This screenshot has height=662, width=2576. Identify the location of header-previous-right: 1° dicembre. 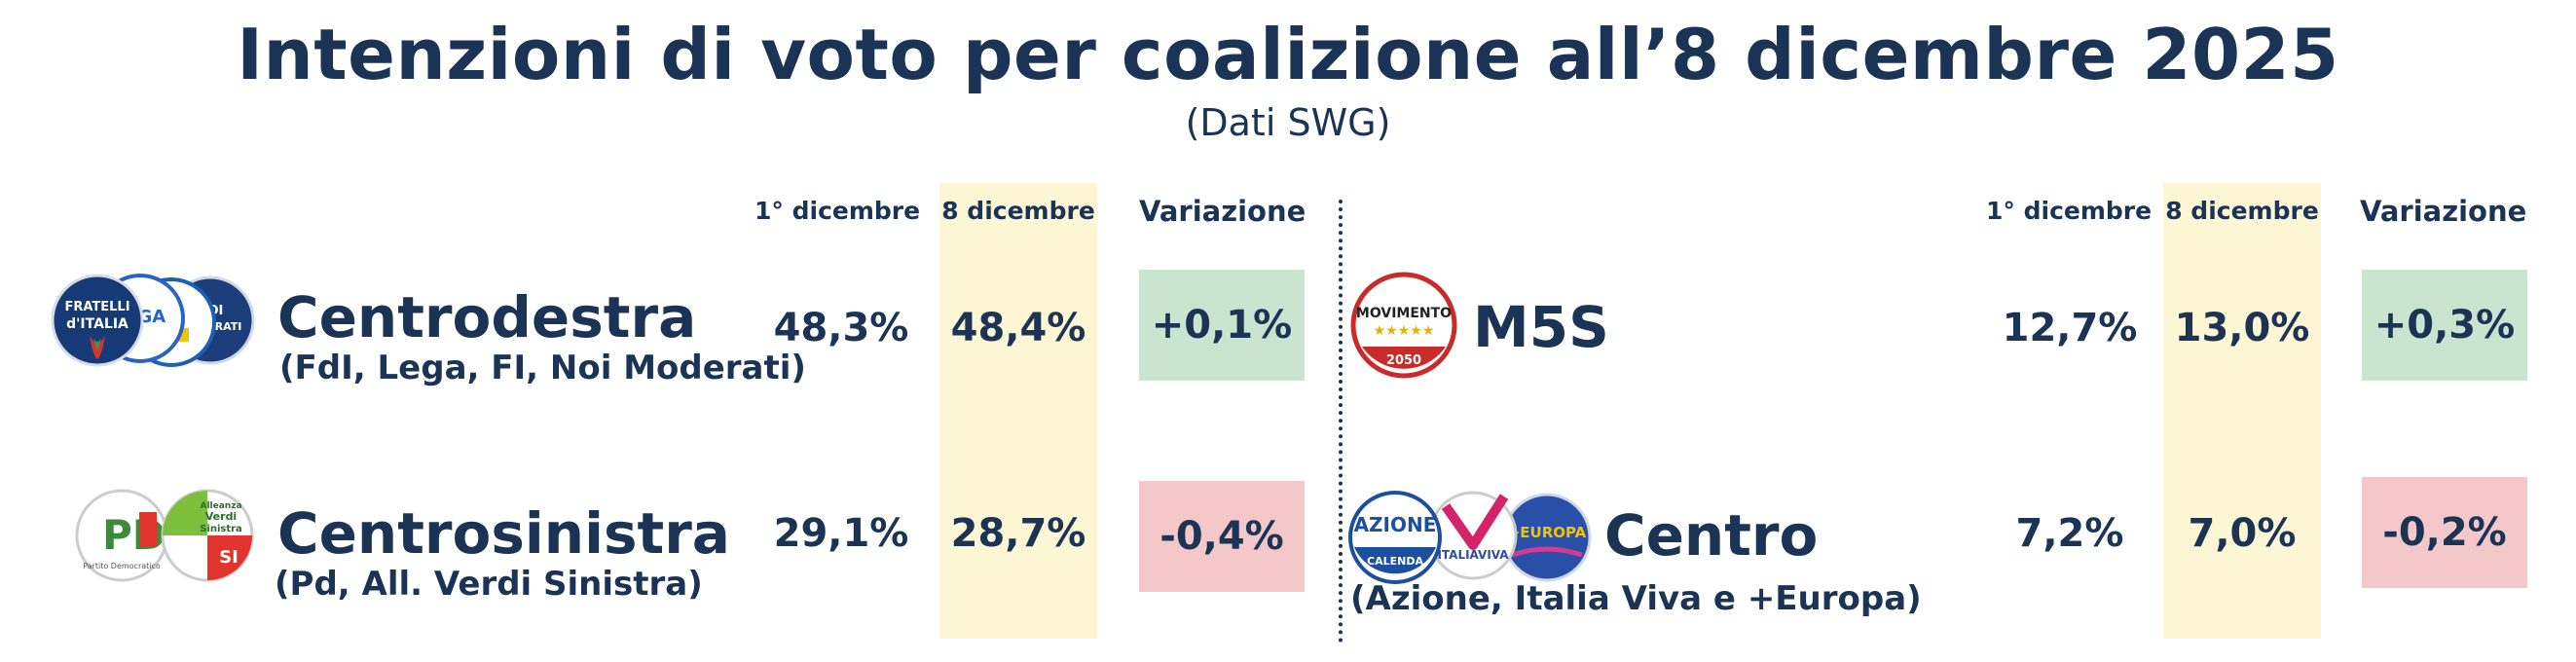
(2069, 211).